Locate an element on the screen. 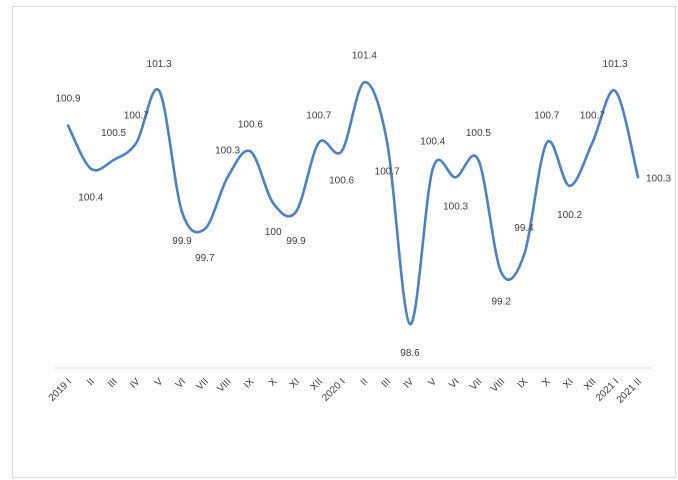 This screenshot has width=678, height=480. x-tick-label: 2019 I is located at coordinates (60, 389).